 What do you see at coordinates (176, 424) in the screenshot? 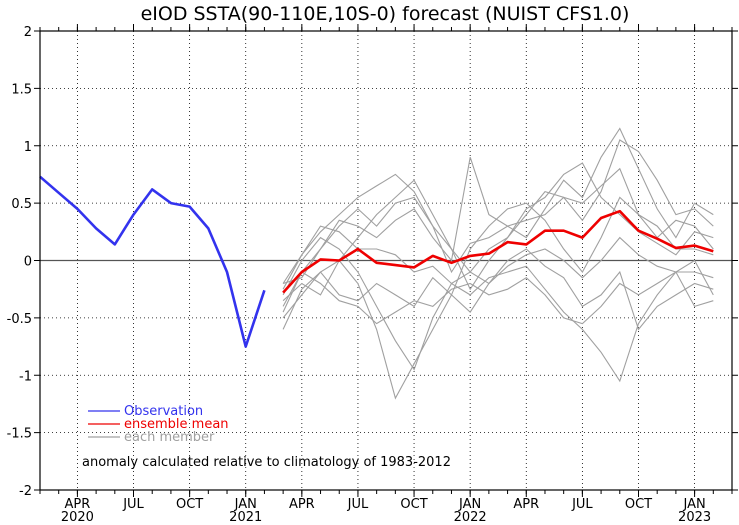
I see `legend-label-ensemble-mean: ensemble mean` at bounding box center [176, 424].